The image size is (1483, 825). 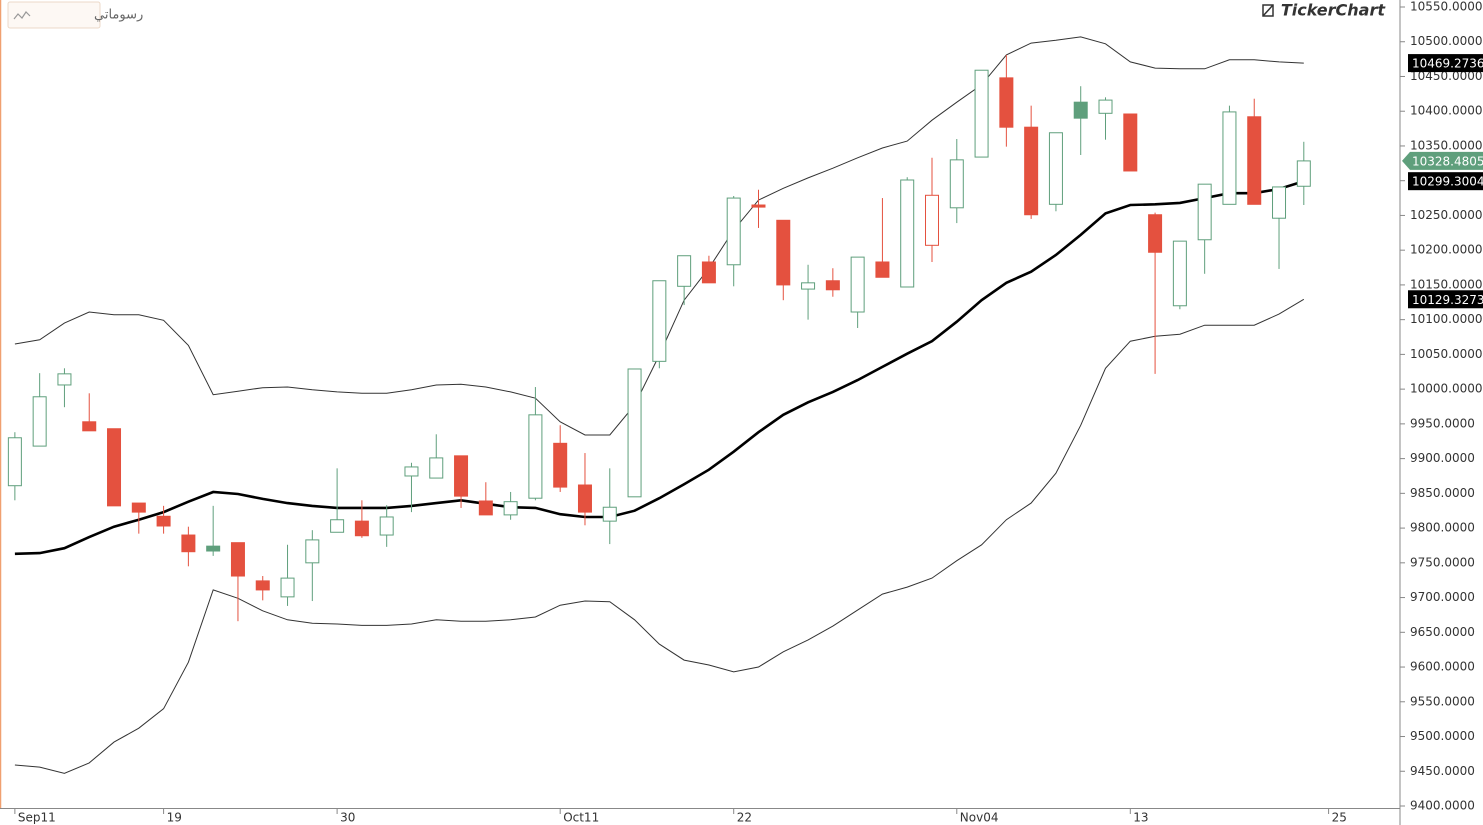 I want to click on y-tick-label: 9850.0000, so click(x=1442, y=493).